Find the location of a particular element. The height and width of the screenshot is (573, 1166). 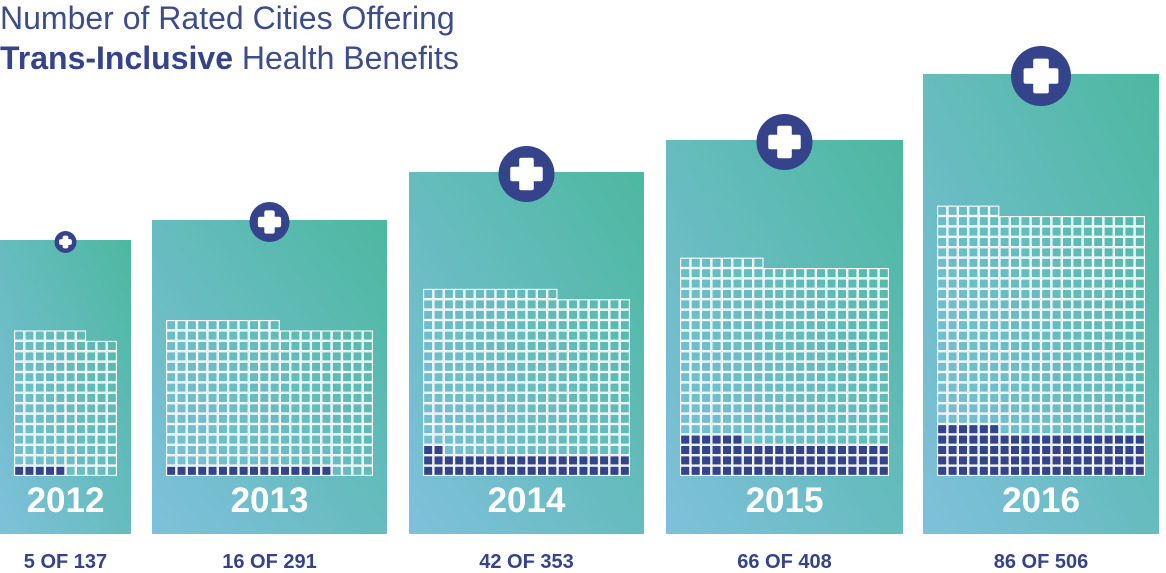

medical-cross-icon is located at coordinates (1041, 76).